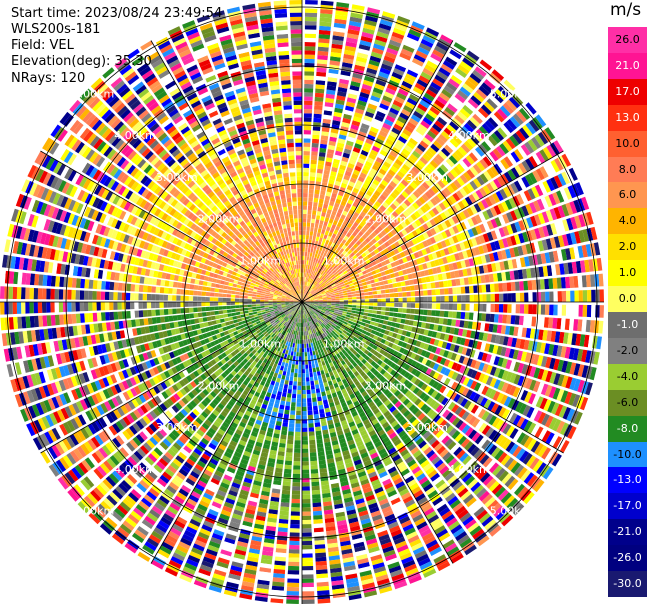 This screenshot has height=607, width=647. What do you see at coordinates (48, 78) in the screenshot?
I see `nrays-label: NRays: 120` at bounding box center [48, 78].